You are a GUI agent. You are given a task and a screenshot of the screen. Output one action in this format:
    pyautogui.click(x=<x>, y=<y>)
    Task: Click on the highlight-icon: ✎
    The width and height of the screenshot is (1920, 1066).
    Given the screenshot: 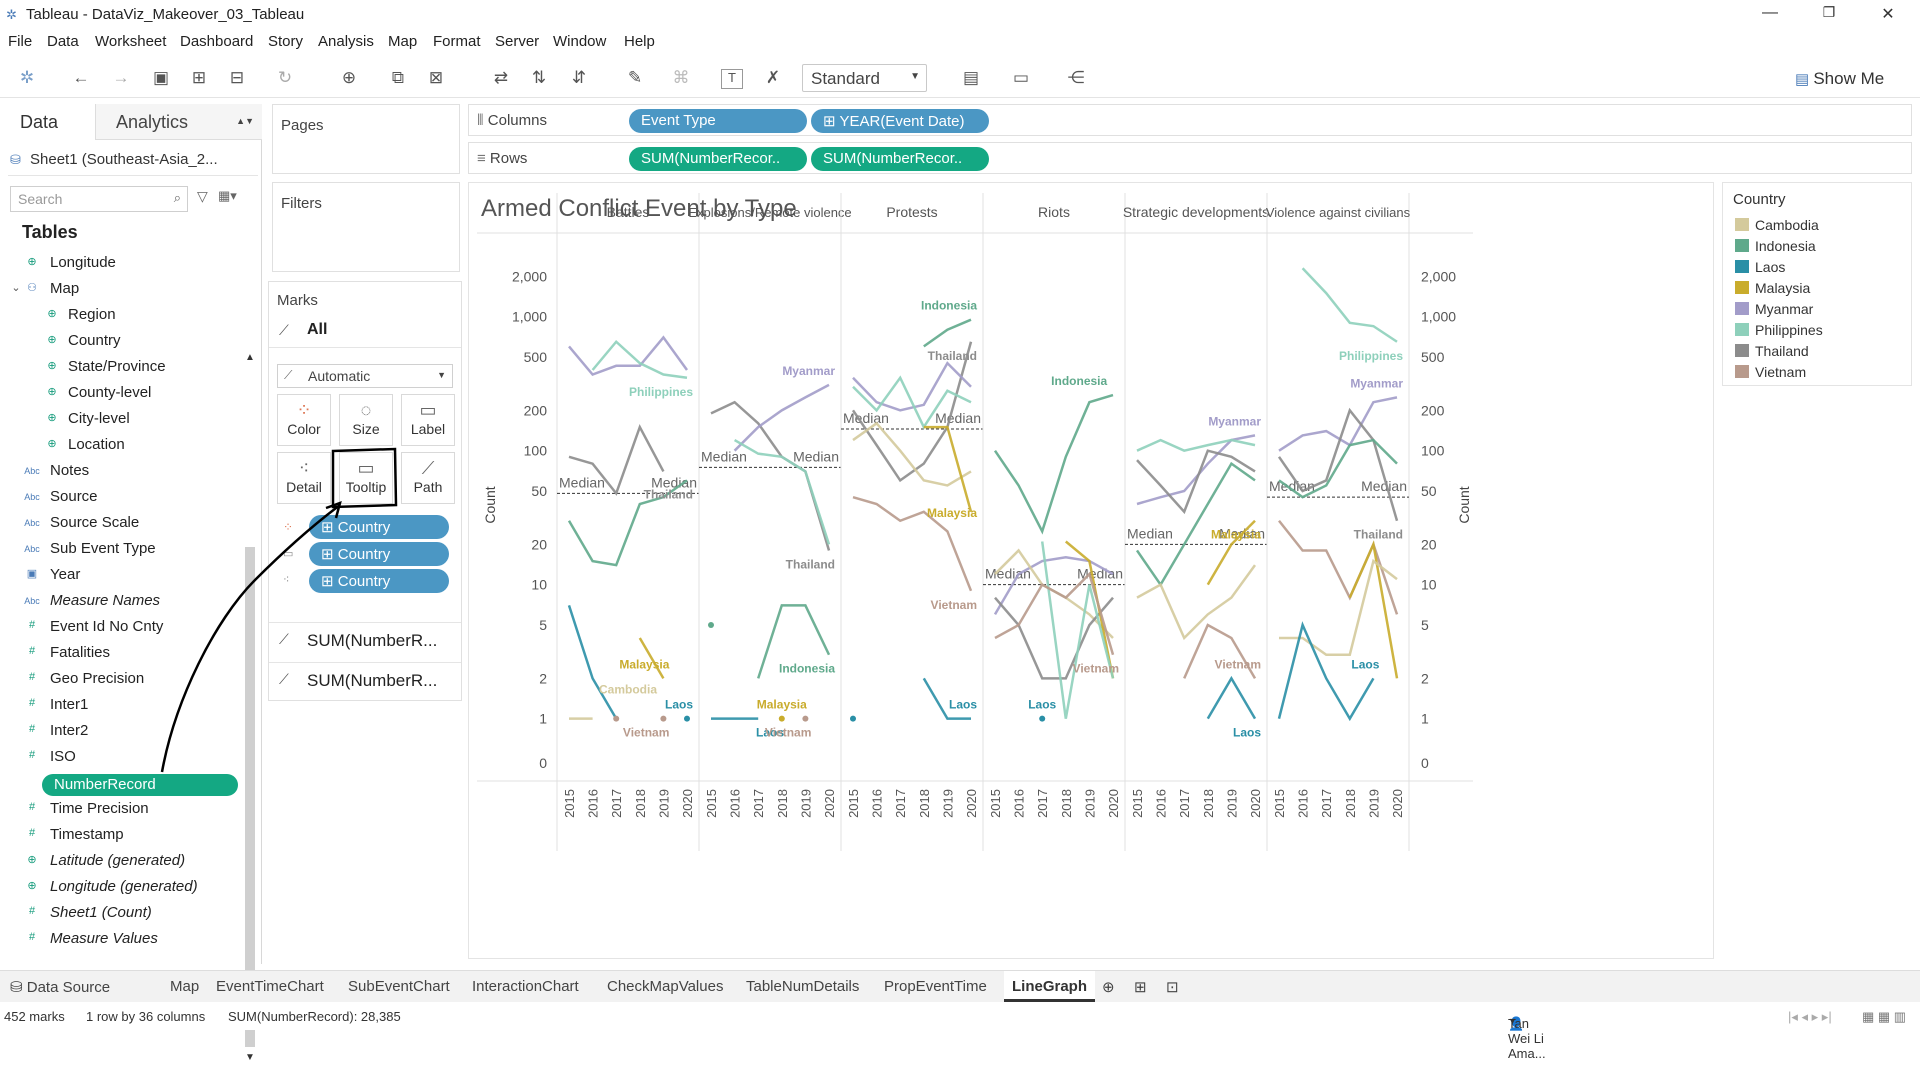 What is the action you would take?
    pyautogui.click(x=635, y=77)
    